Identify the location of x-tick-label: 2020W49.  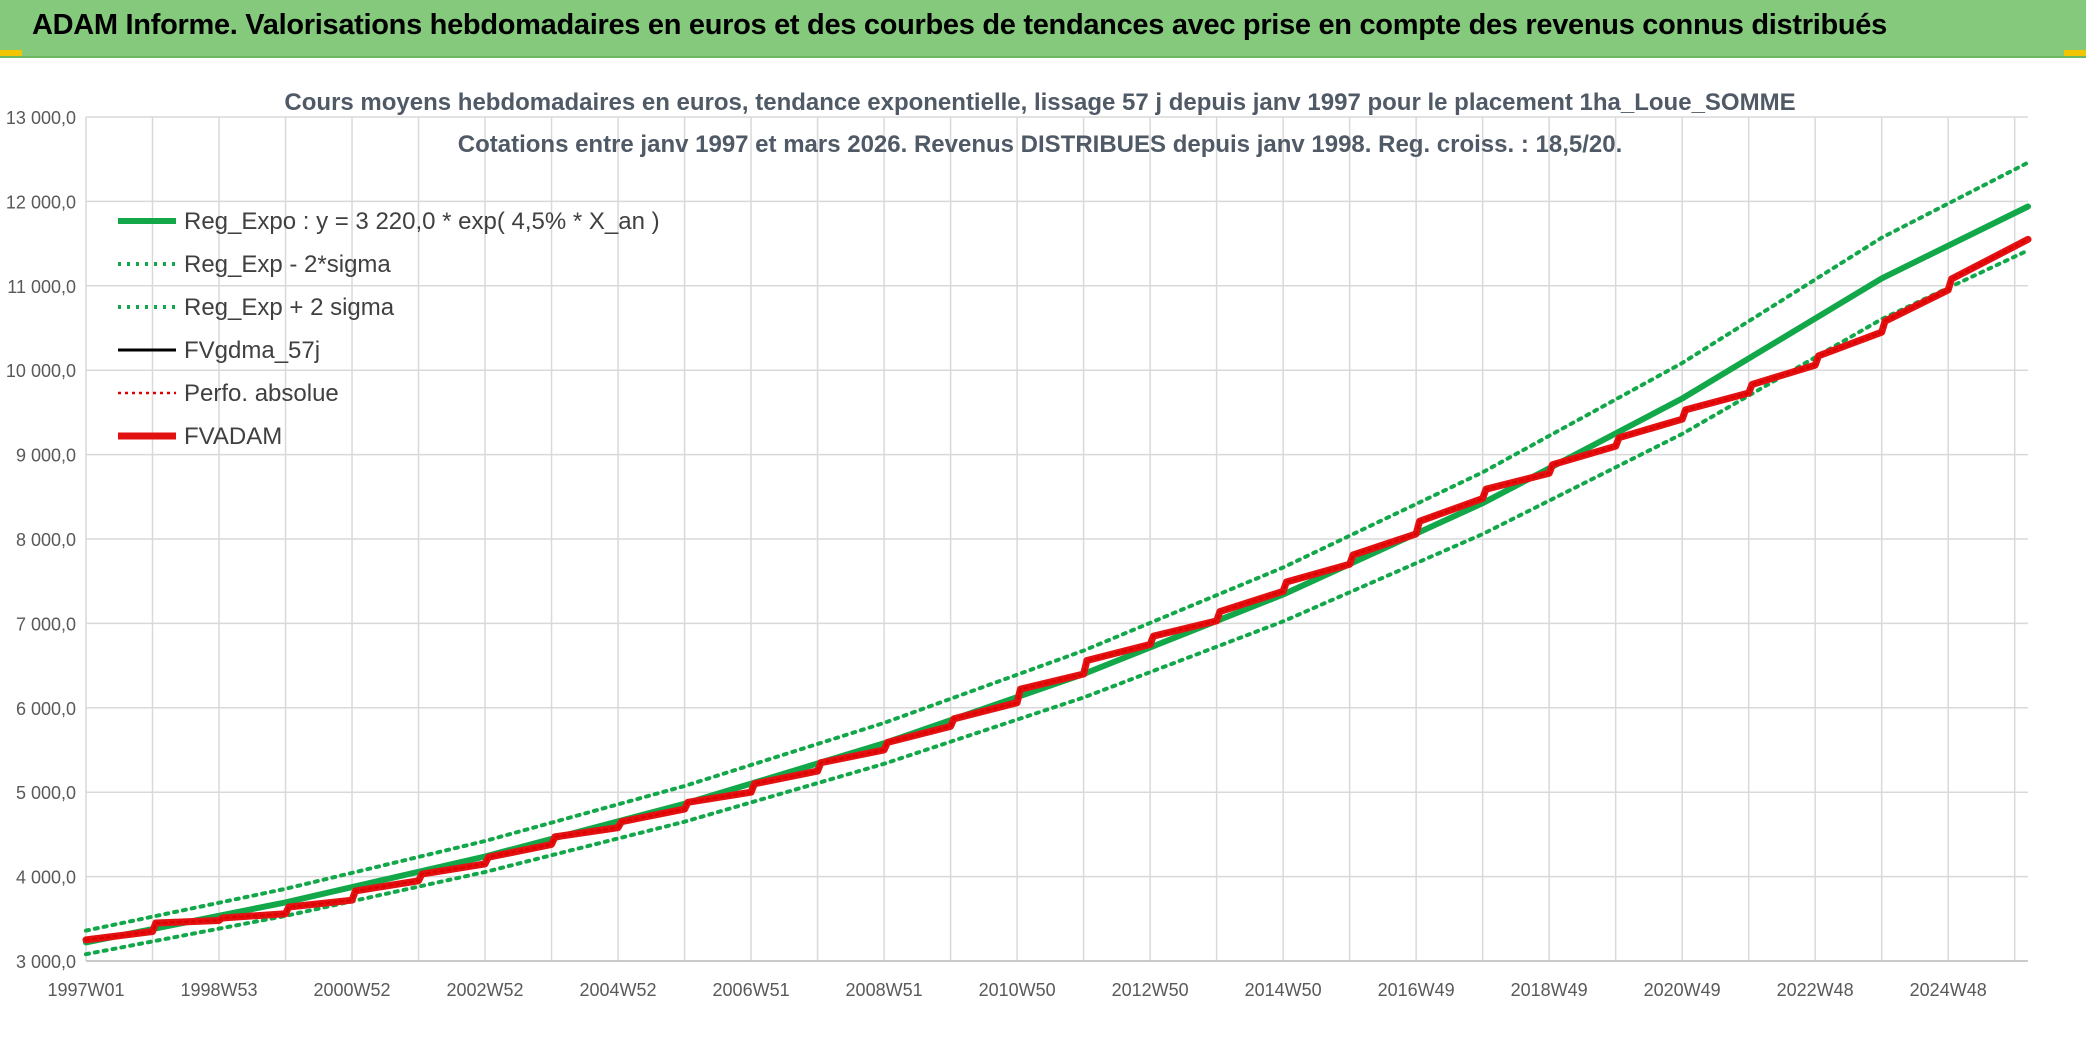
(1682, 990).